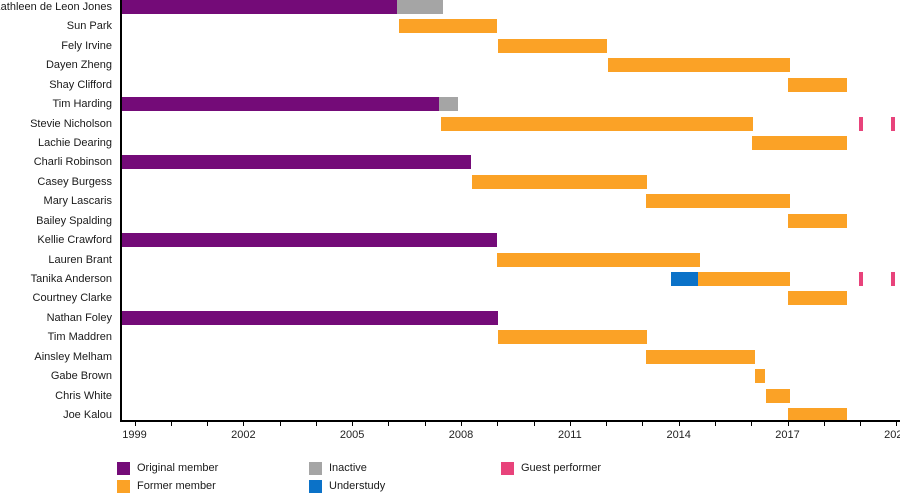  Describe the element at coordinates (71, 279) in the screenshot. I see `member-row-label: Tanika Anderson` at that location.